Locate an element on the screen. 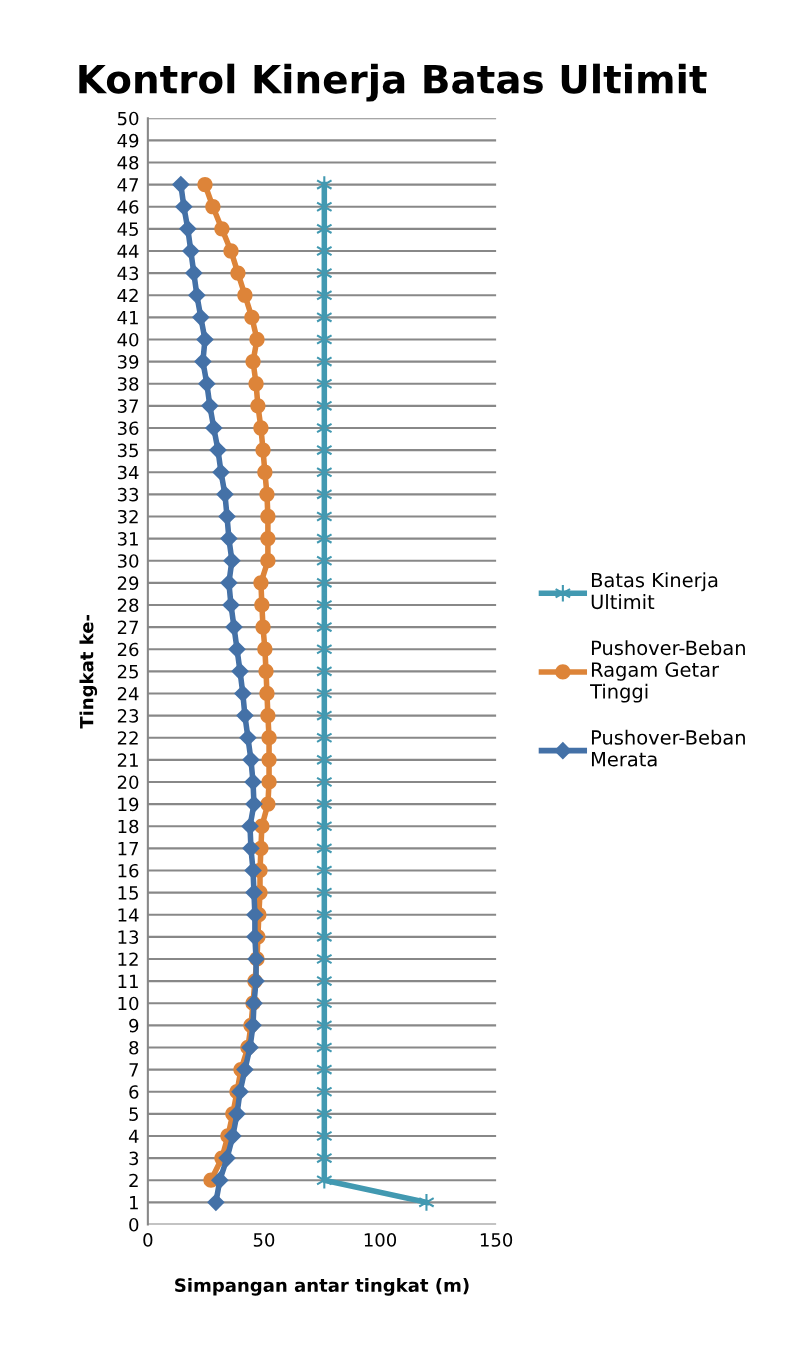 This screenshot has width=808, height=1359. y-tick-label: 45 is located at coordinates (127, 229).